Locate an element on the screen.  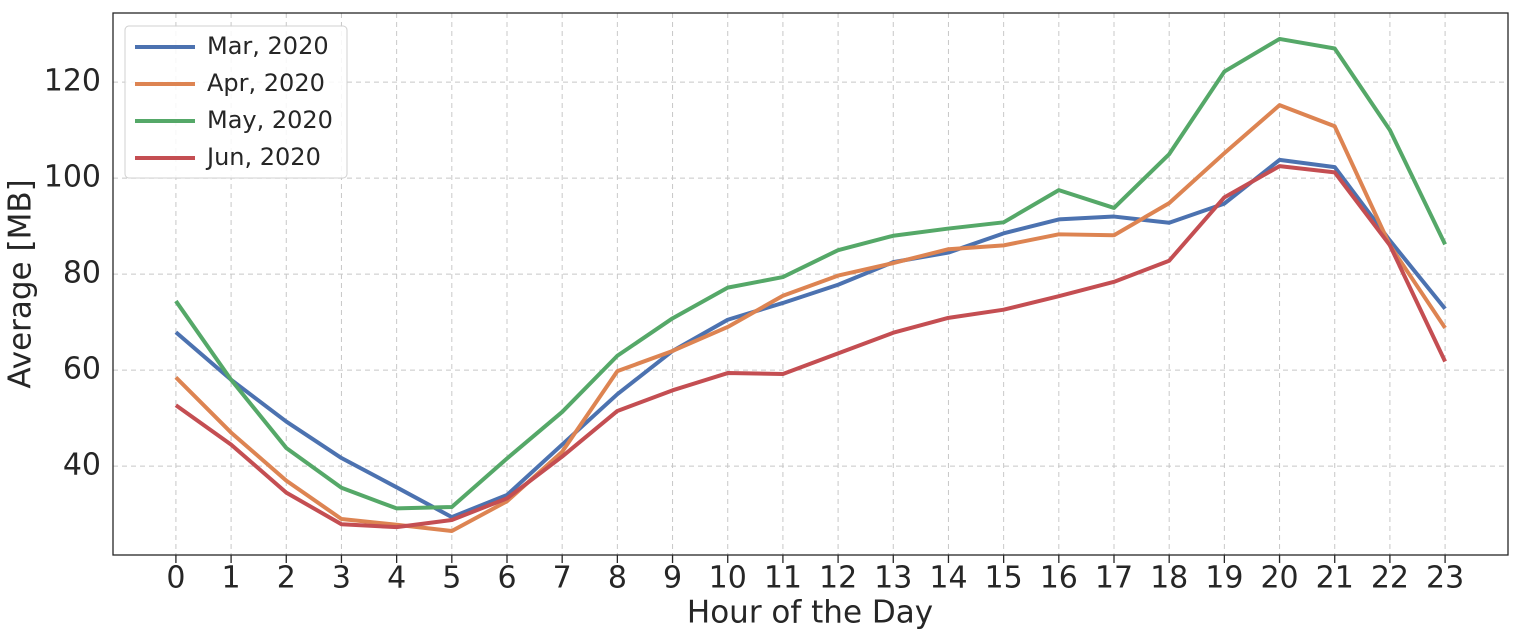
x-tick-label: 7 is located at coordinates (562, 578).